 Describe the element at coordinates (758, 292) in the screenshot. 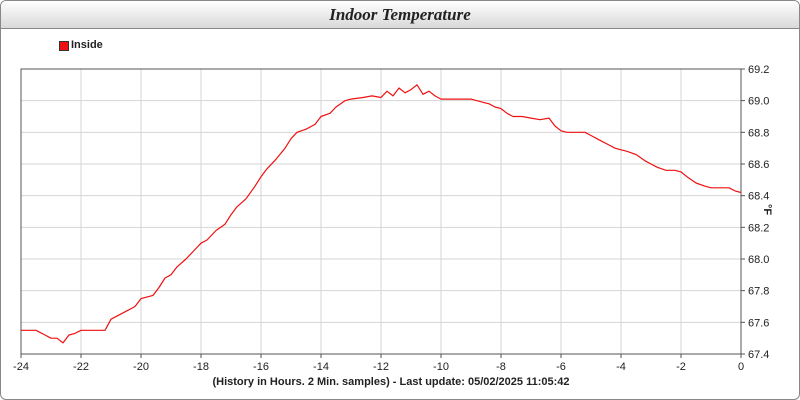

I see `y-tick-label: 67.8` at that location.